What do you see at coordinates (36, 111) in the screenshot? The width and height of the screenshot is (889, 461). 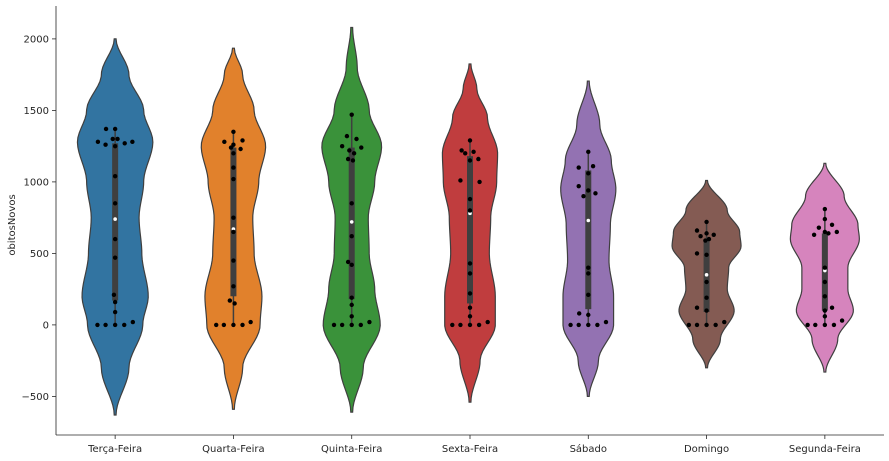 I see `y-tick-label: 1500` at bounding box center [36, 111].